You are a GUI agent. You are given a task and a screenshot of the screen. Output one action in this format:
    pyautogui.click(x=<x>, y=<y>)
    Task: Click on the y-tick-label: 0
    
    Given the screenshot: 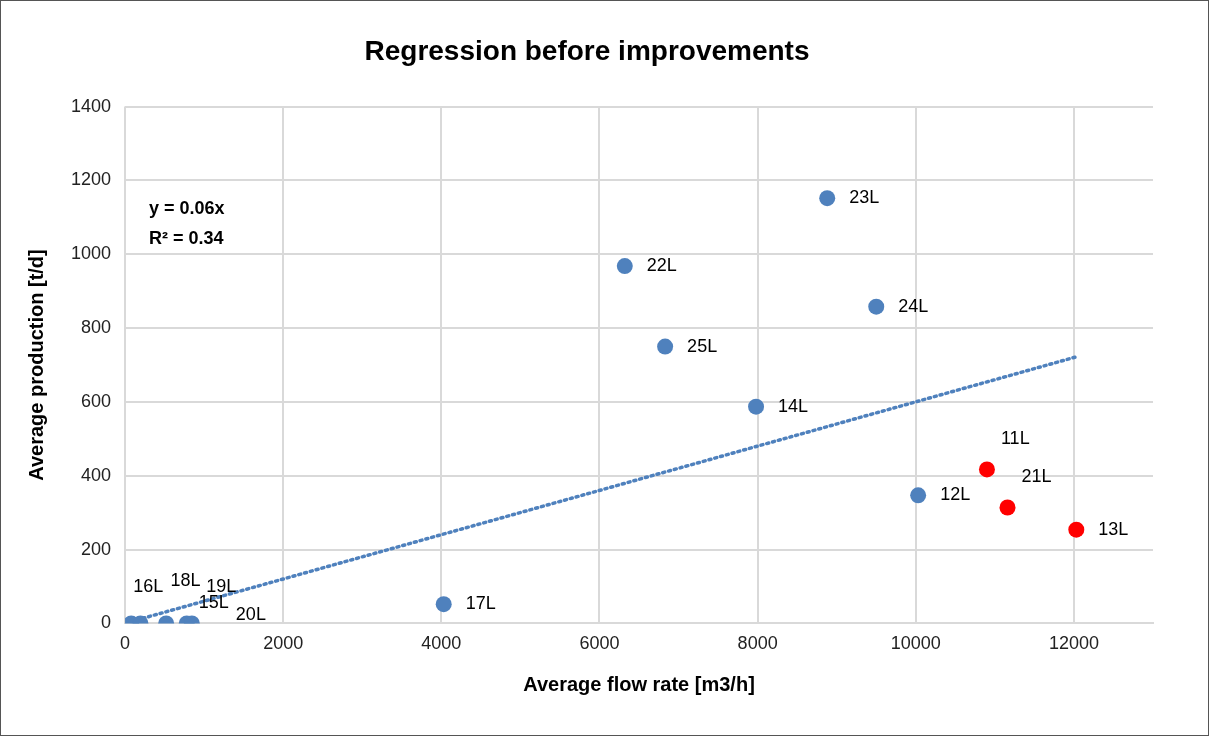 What is the action you would take?
    pyautogui.click(x=106, y=622)
    